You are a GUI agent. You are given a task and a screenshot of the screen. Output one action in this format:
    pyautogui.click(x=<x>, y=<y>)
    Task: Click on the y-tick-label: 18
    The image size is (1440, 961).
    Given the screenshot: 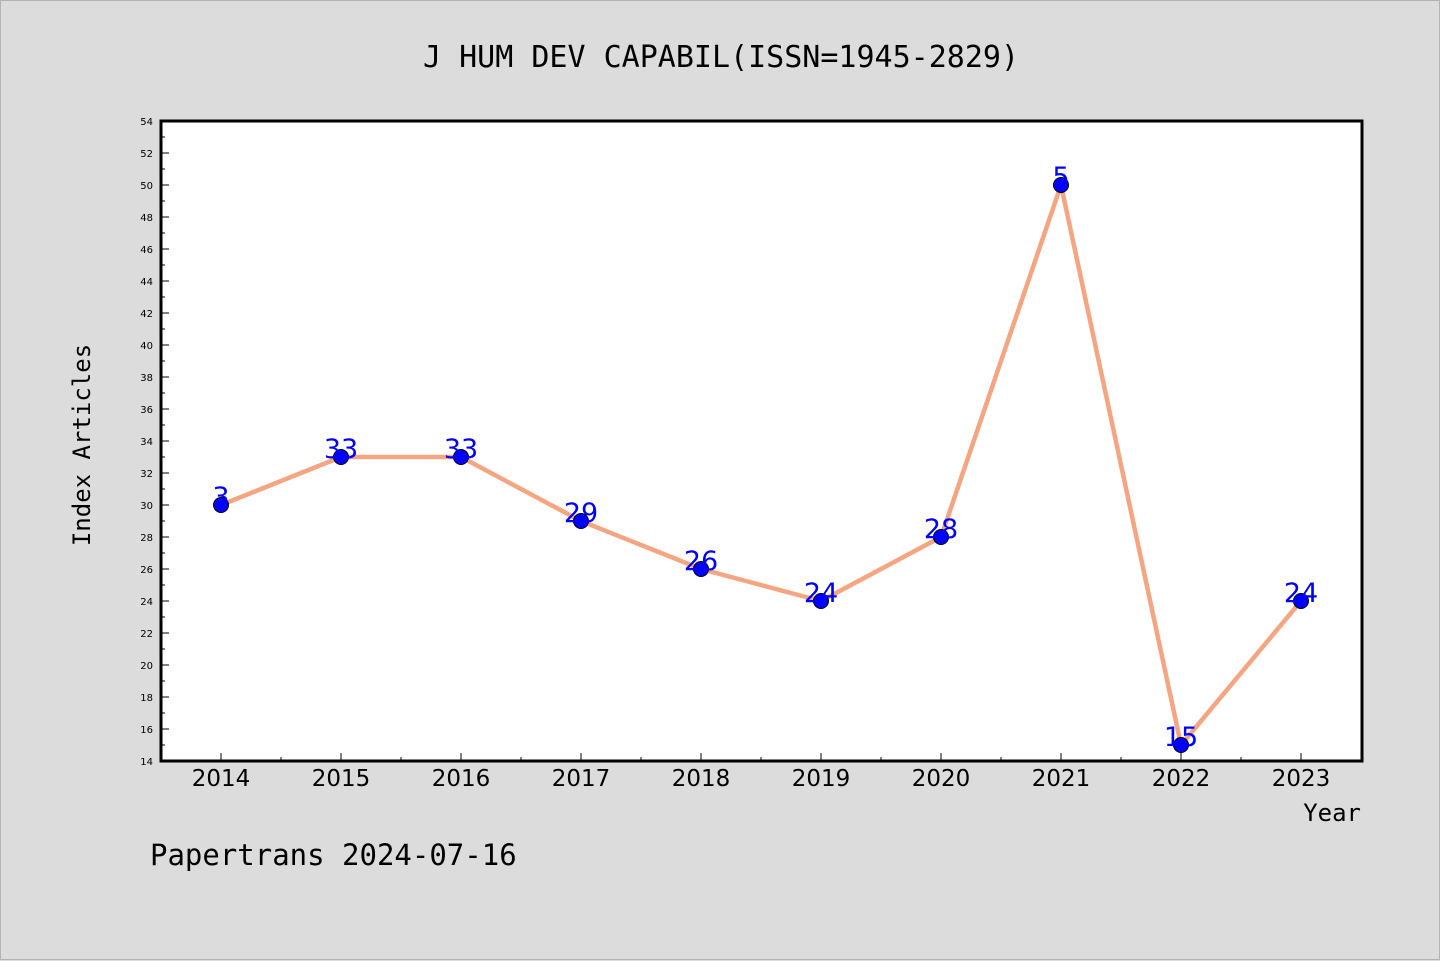 What is the action you would take?
    pyautogui.click(x=146, y=698)
    